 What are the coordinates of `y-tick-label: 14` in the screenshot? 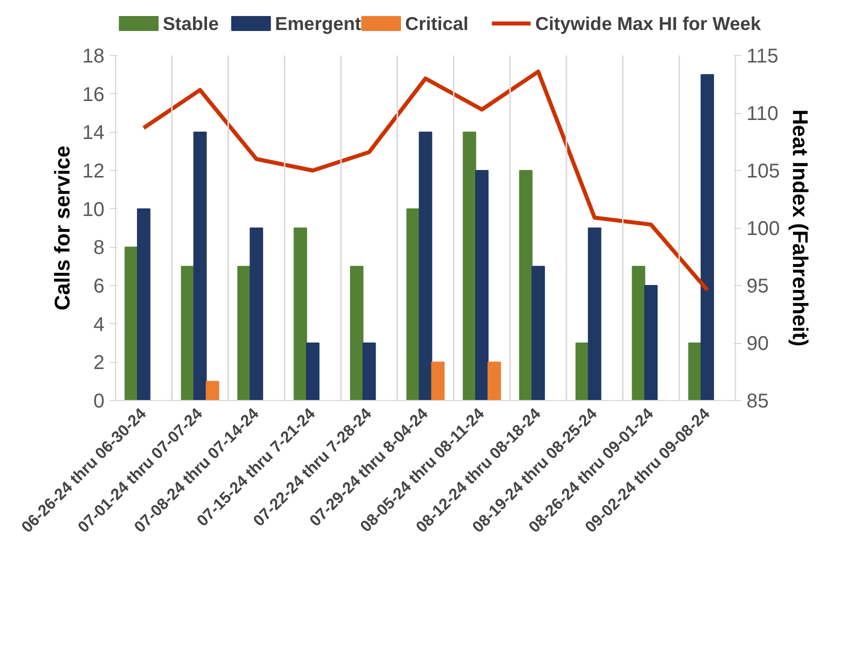 It's located at (93, 133).